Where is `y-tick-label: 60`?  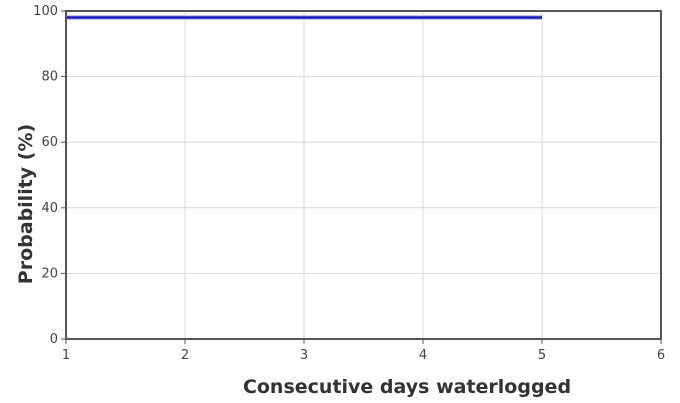
y-tick-label: 60 is located at coordinates (49, 142).